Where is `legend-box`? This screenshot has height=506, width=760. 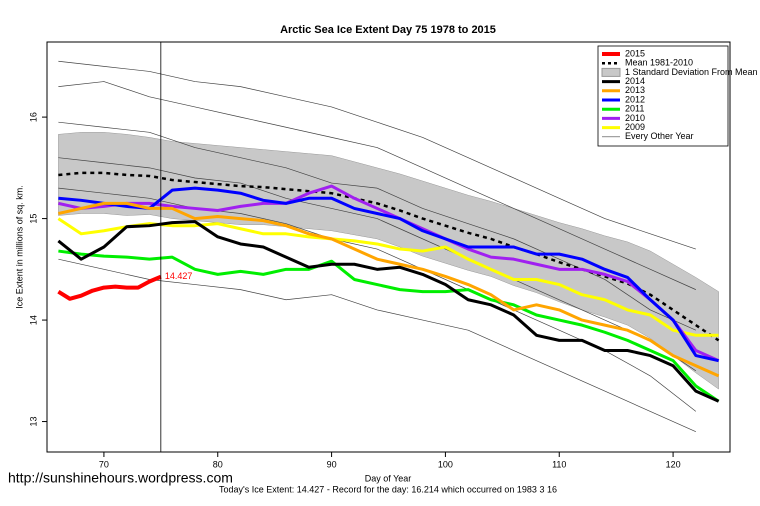 legend-box is located at coordinates (663, 96).